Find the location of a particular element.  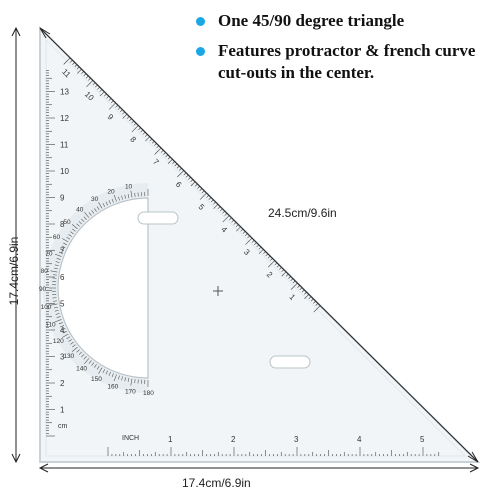

left-ruler-label: 13 is located at coordinates (64, 92).